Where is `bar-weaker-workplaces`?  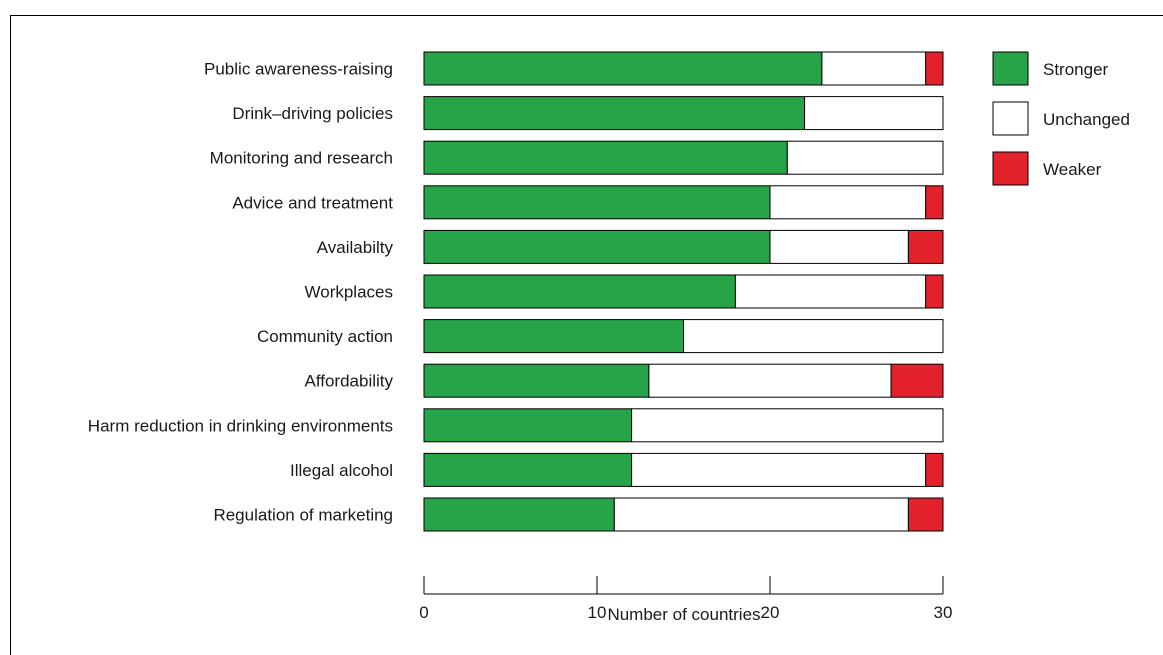 bar-weaker-workplaces is located at coordinates (934, 291).